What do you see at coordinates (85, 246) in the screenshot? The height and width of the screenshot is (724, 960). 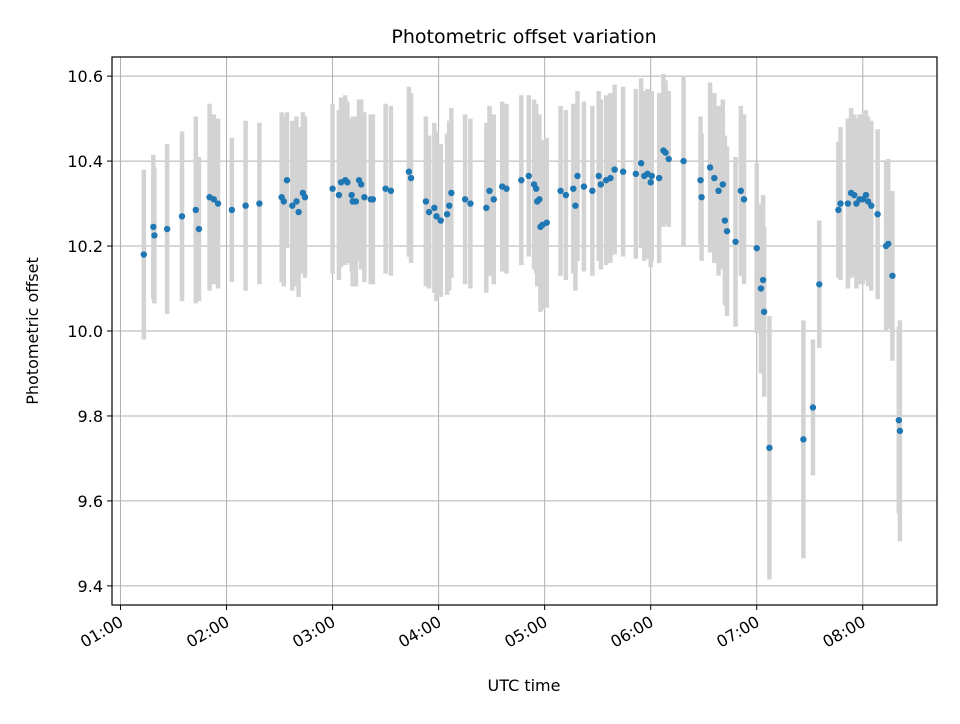 I see `y-tick-label: 10.2` at bounding box center [85, 246].